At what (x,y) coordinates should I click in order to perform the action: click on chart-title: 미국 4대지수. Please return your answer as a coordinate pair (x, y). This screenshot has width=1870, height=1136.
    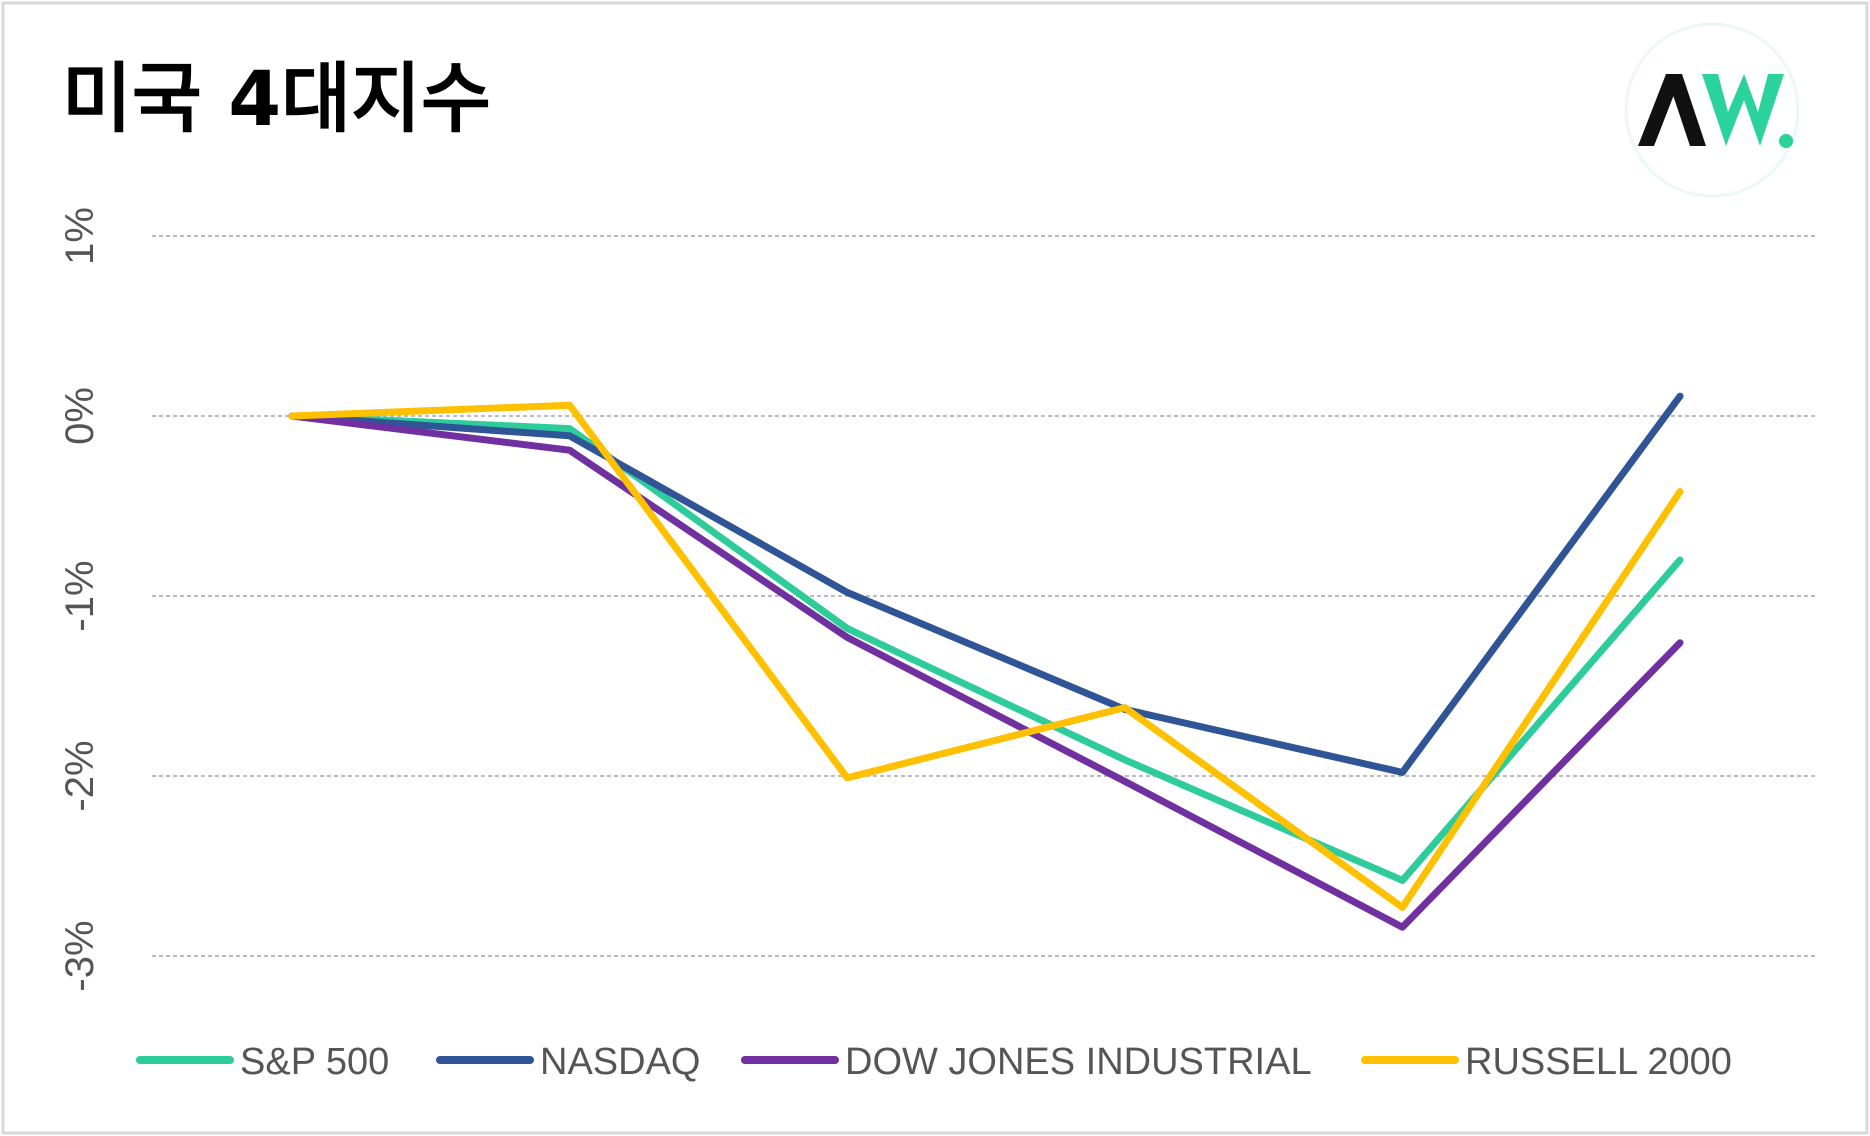
    Looking at the image, I should click on (276, 98).